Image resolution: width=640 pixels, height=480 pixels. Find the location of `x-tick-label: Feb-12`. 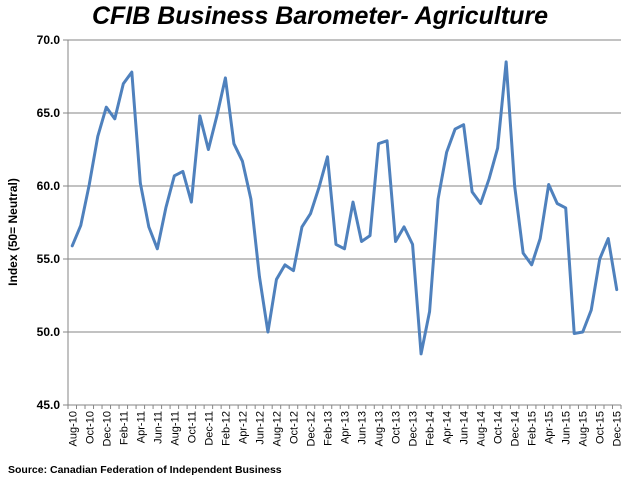

x-tick-label: Feb-12 is located at coordinates (226, 428).